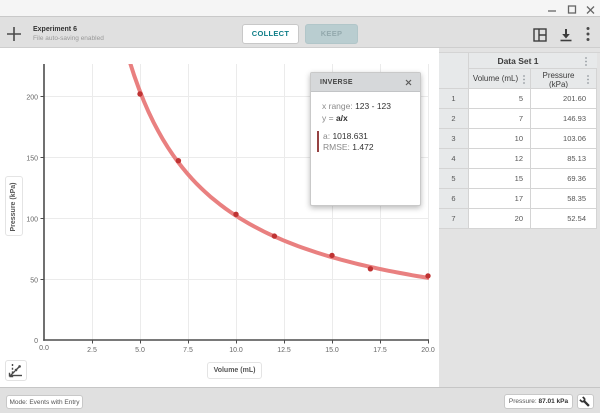  I want to click on svg-text: 17.5, so click(380, 350).